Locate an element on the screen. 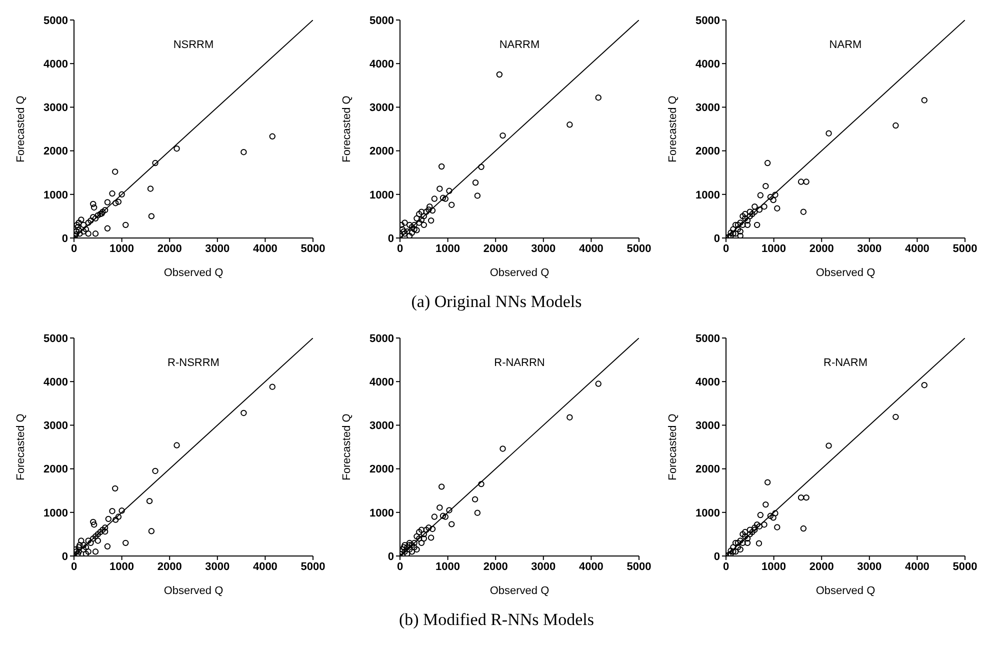 This screenshot has height=660, width=993. text: R-NARRN is located at coordinates (519, 363).